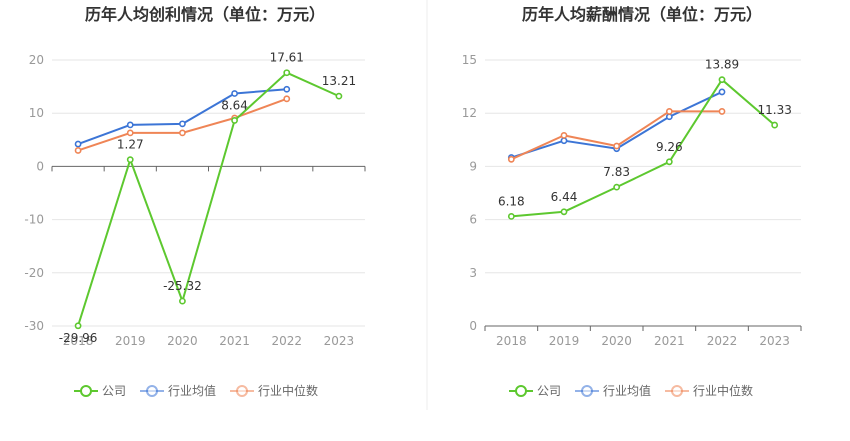  I want to click on data-label: -29.96, so click(78, 338).